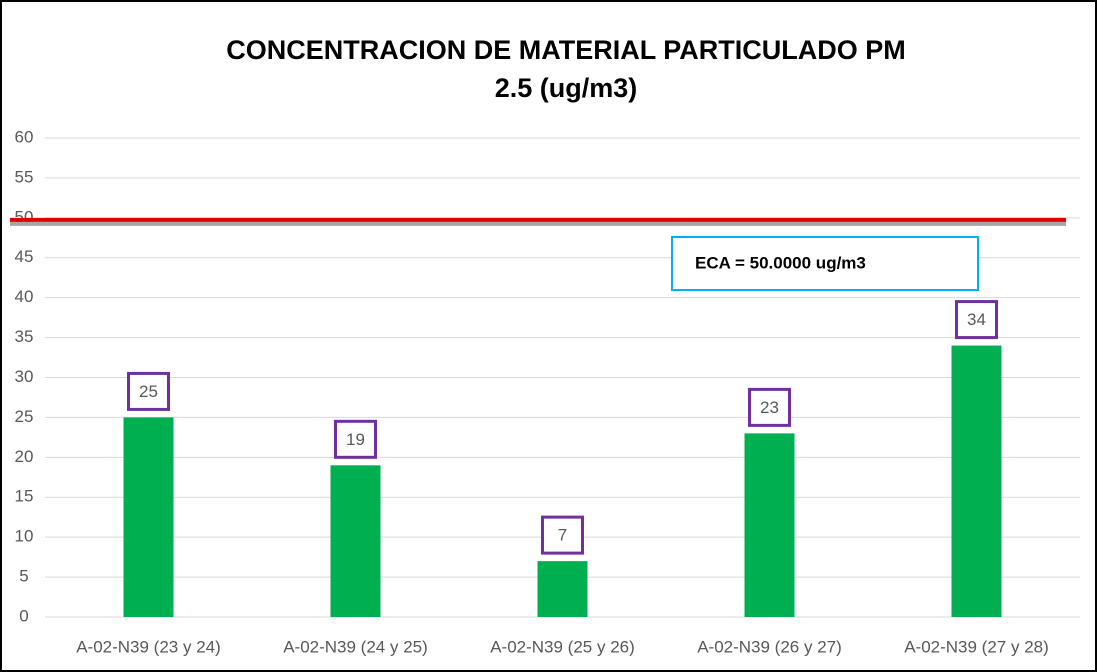  I want to click on chart-title: 2.5 (ug/m3), so click(566, 88).